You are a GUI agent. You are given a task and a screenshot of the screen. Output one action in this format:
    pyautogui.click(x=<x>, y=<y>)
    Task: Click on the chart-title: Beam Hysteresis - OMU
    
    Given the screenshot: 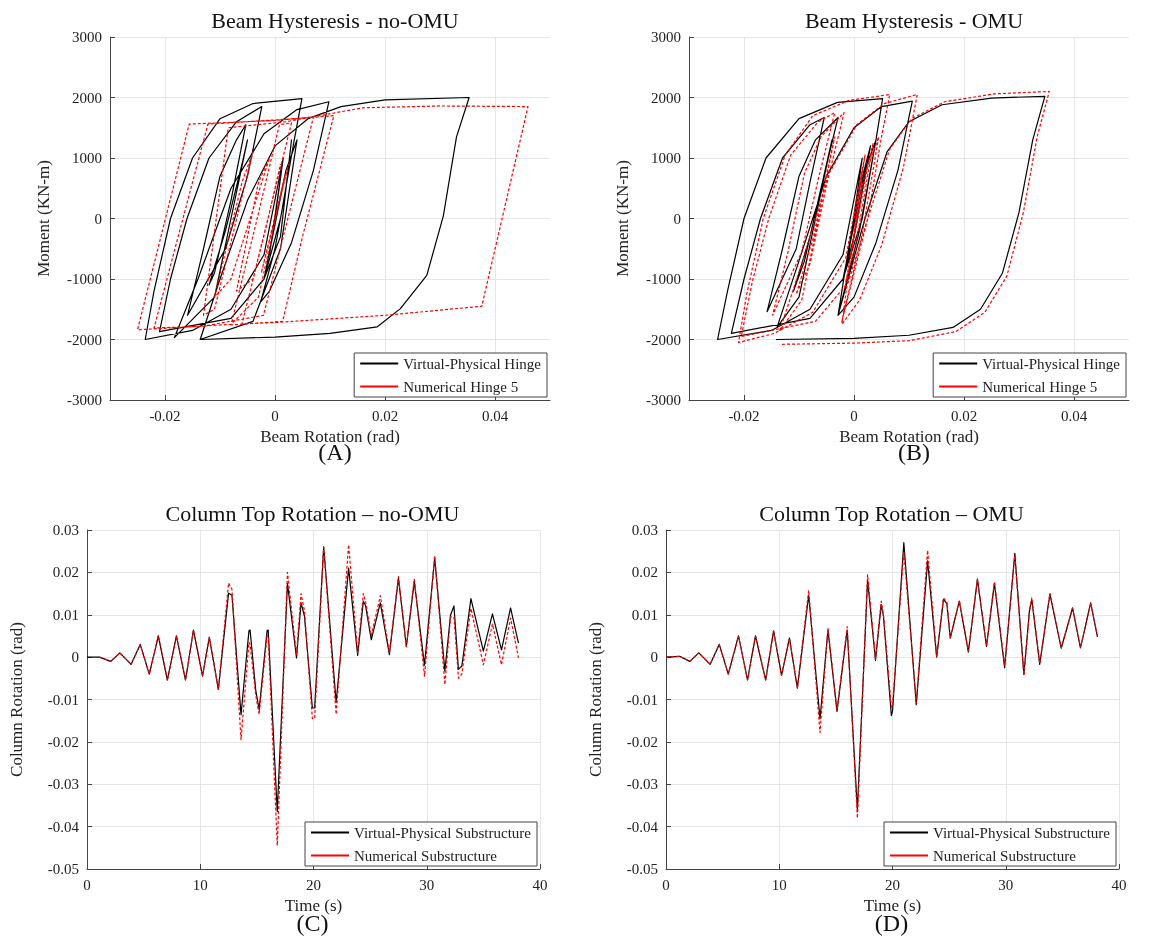 What is the action you would take?
    pyautogui.click(x=914, y=20)
    